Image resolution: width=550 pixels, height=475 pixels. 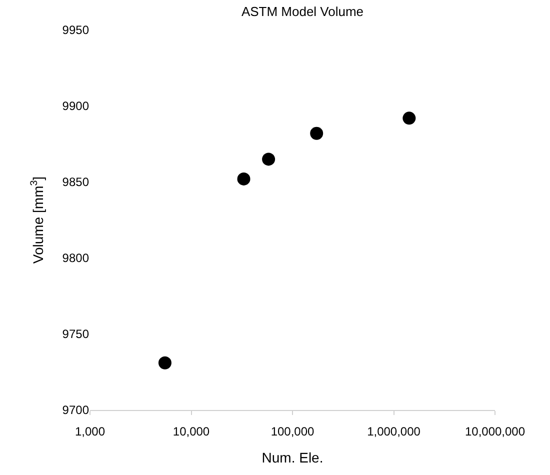 What do you see at coordinates (76, 334) in the screenshot?
I see `y-tick-label: 9750` at bounding box center [76, 334].